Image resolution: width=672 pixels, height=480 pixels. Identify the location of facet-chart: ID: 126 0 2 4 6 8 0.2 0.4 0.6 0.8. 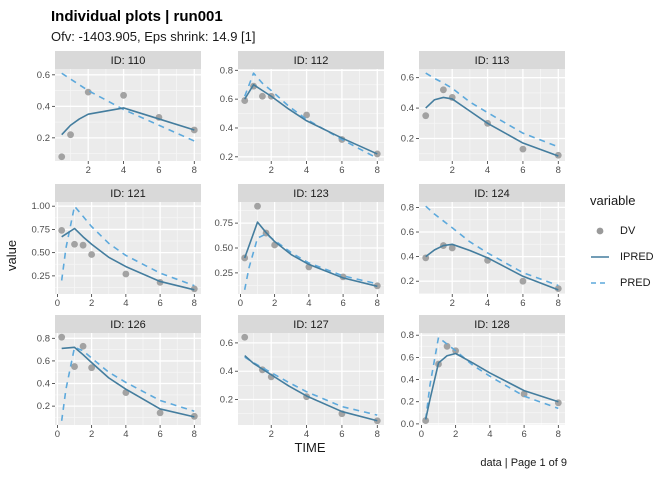
(119, 377).